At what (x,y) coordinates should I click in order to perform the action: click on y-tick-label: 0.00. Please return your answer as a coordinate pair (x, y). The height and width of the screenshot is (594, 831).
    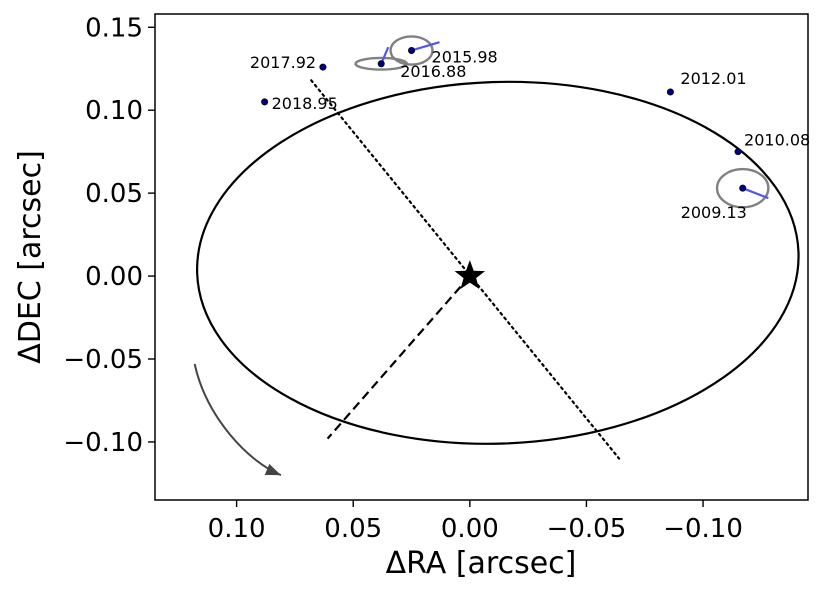
    Looking at the image, I should click on (114, 277).